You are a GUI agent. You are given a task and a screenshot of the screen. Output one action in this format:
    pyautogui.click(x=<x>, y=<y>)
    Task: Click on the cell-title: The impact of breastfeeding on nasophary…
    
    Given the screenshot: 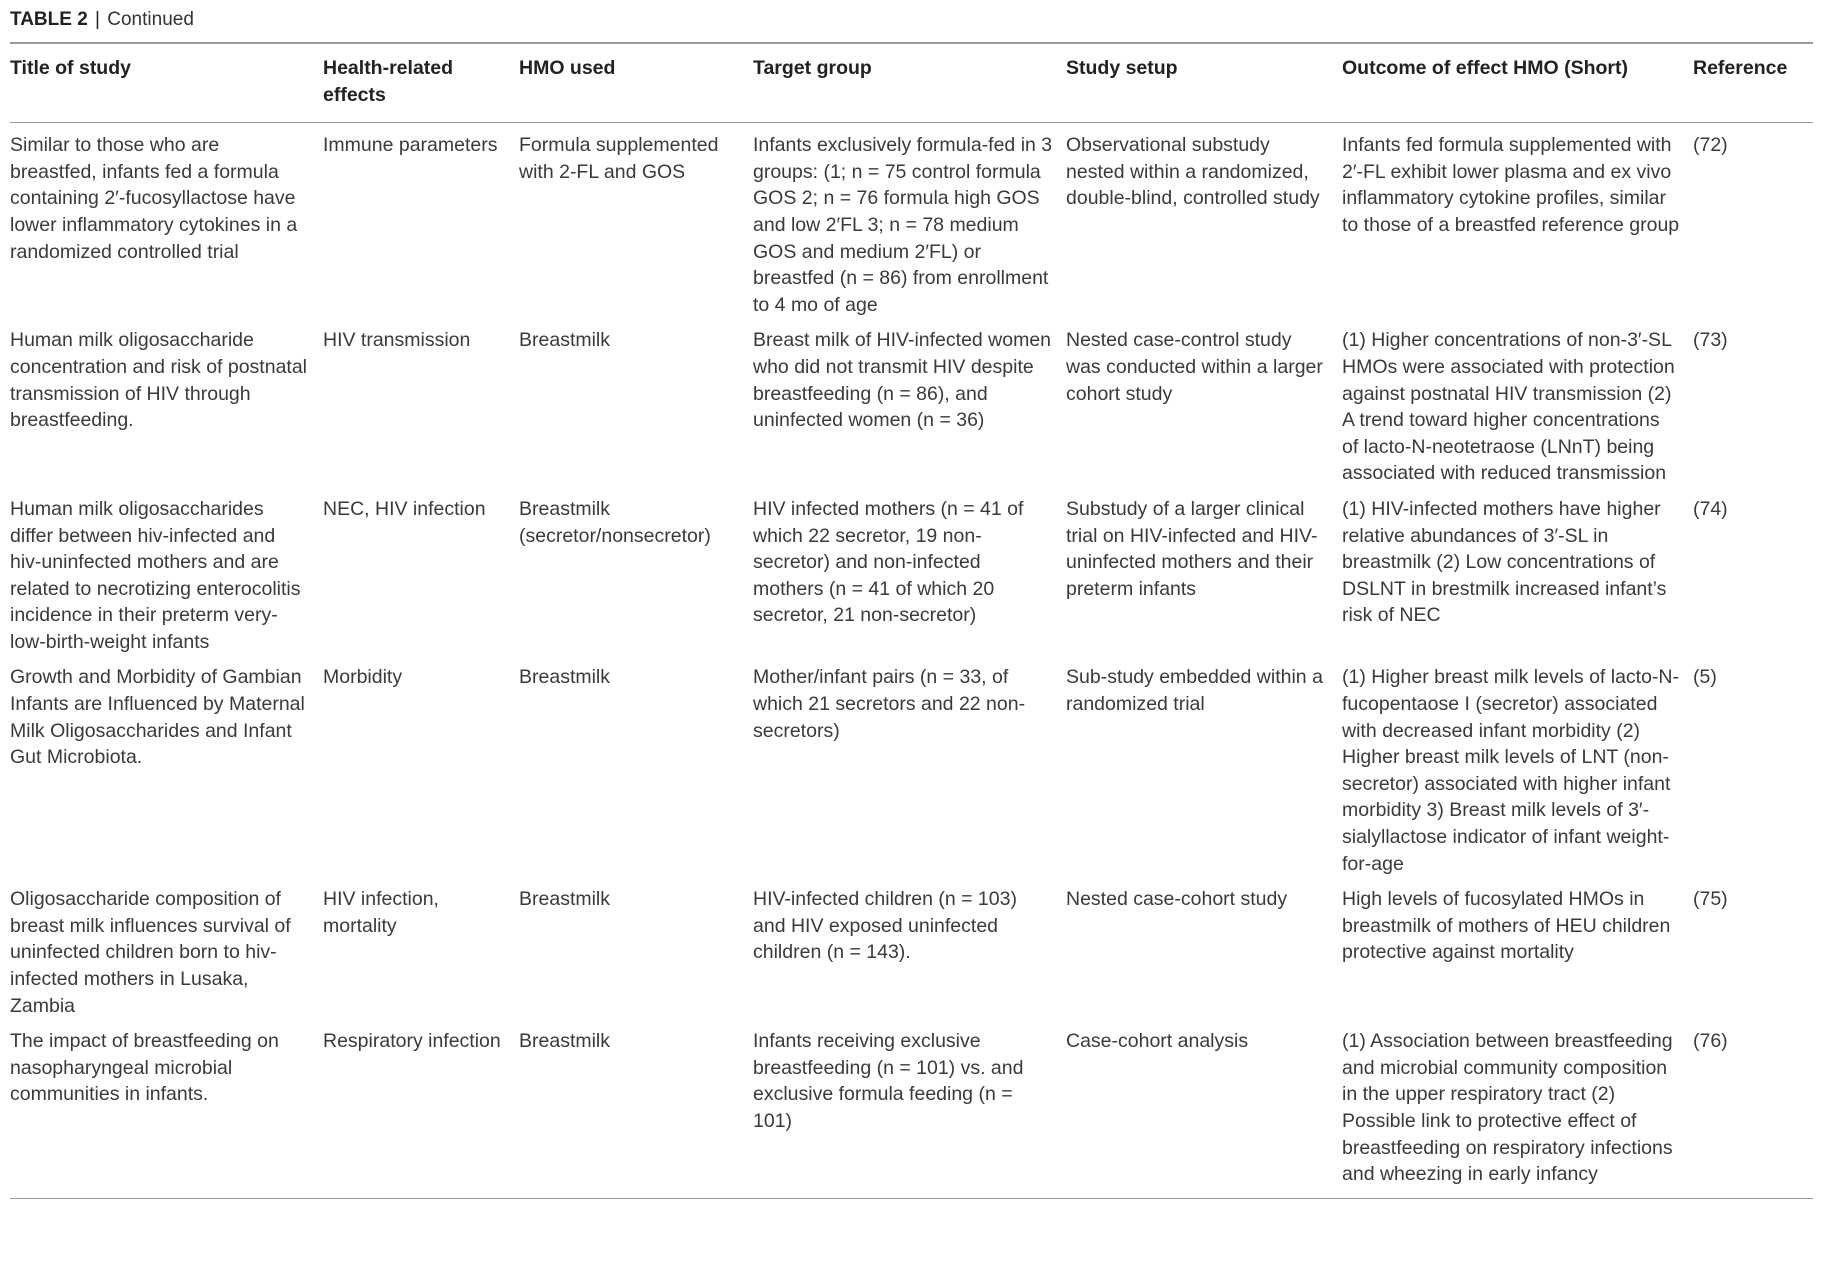 What is the action you would take?
    pyautogui.click(x=144, y=1068)
    